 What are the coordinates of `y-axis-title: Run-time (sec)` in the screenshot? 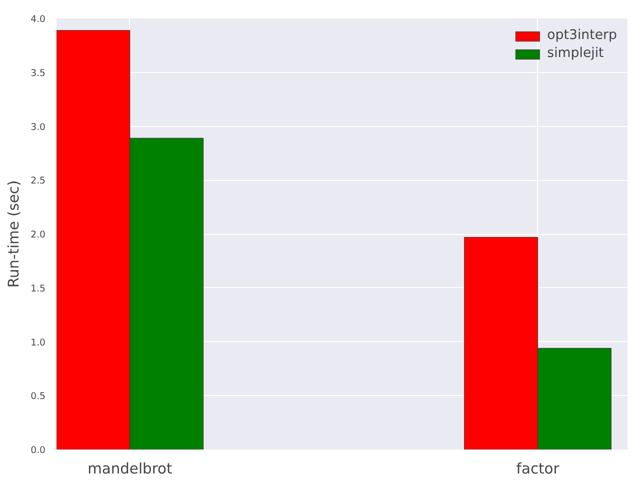 It's located at (14, 234).